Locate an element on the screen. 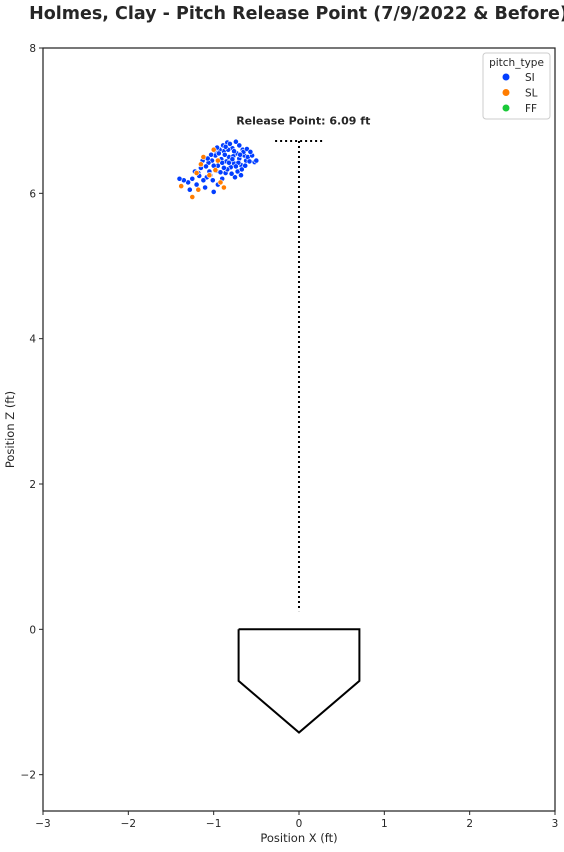  home-plate-outline is located at coordinates (299, 681).